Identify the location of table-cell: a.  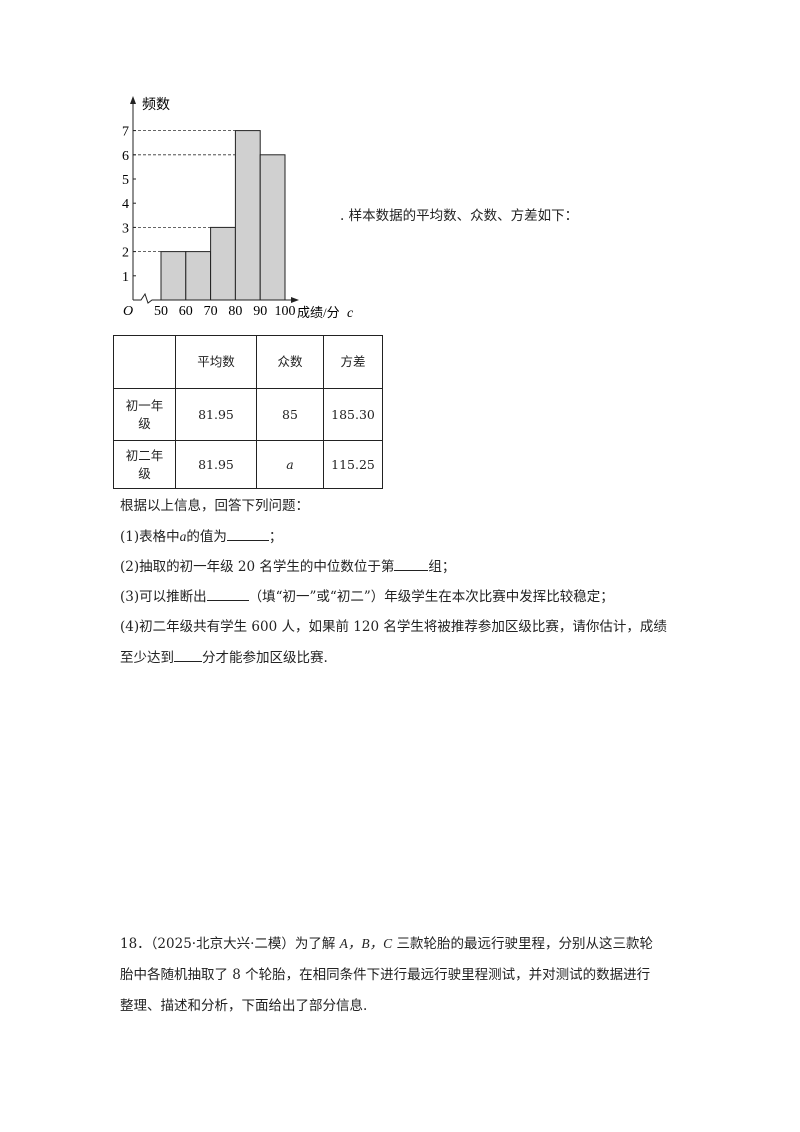
(290, 464).